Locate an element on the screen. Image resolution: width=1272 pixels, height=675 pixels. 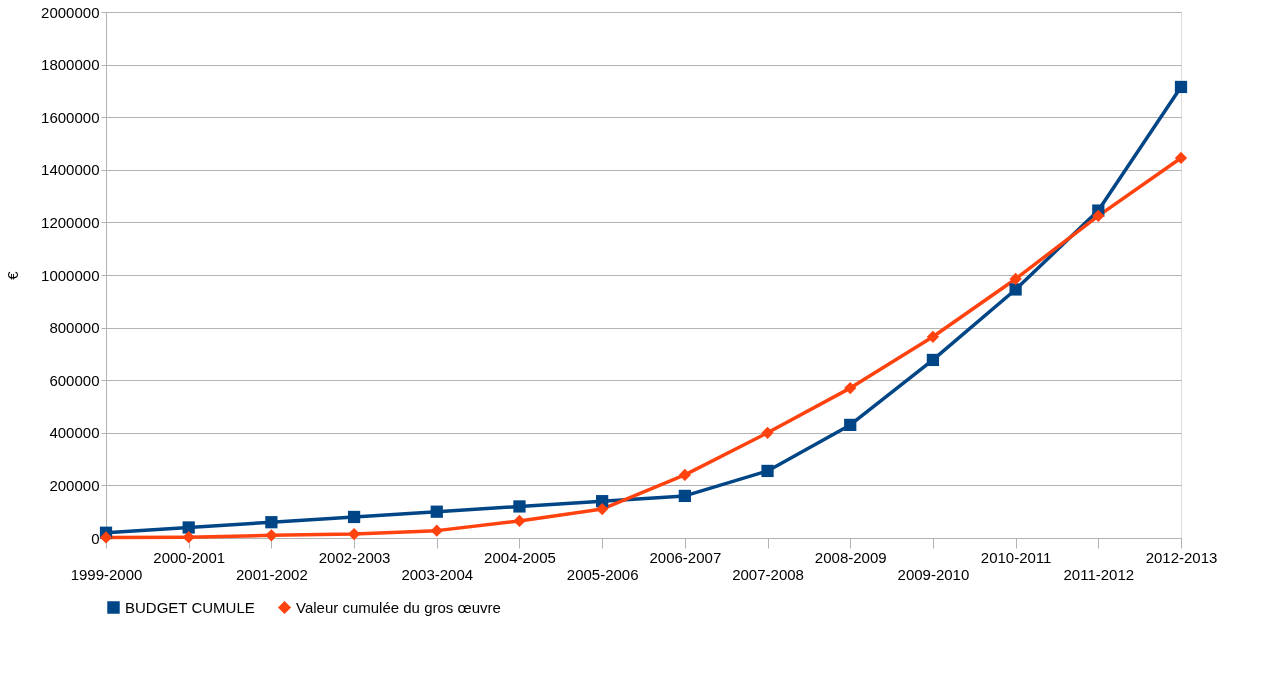
x-tick-label: 2009-2010 is located at coordinates (933, 574).